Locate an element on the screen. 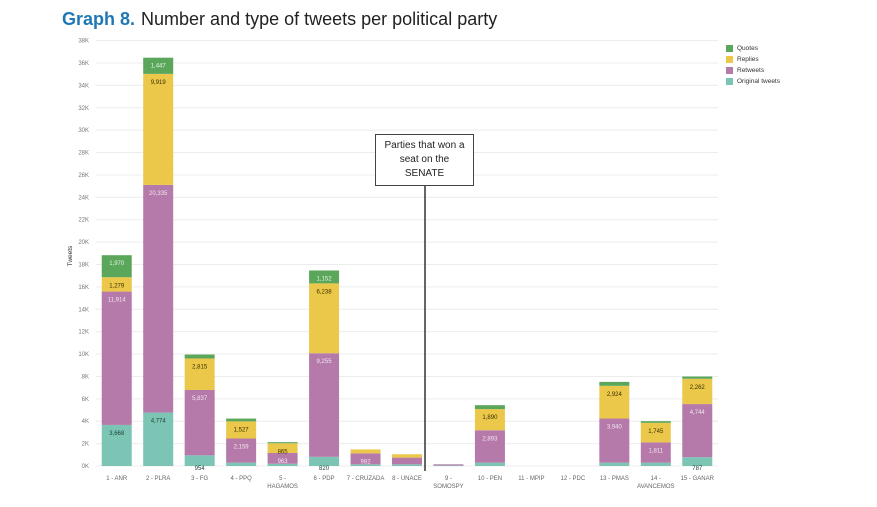 This screenshot has height=507, width=877. bar-value-label: 1,279 is located at coordinates (117, 286).